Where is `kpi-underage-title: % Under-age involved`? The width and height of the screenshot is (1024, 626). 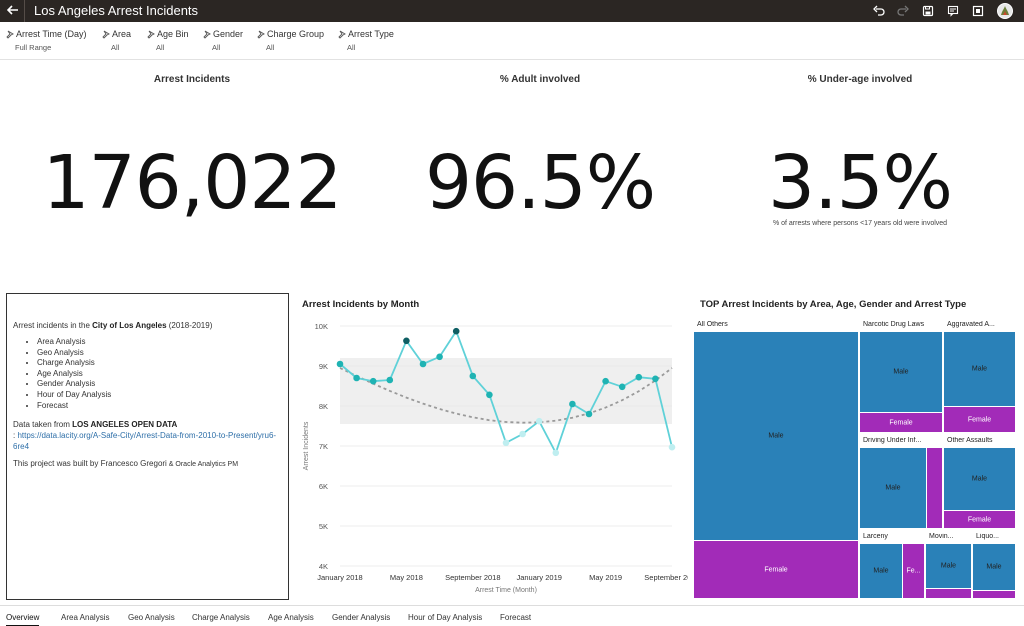 kpi-underage-title: % Under-age involved is located at coordinates (860, 79).